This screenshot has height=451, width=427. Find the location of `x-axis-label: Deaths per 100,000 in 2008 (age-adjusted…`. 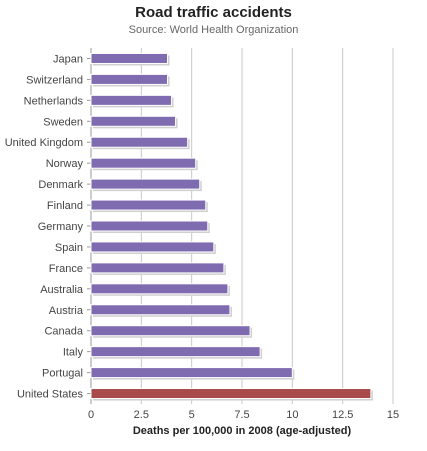

x-axis-label: Deaths per 100,000 in 2008 (age-adjusted… is located at coordinates (242, 431).